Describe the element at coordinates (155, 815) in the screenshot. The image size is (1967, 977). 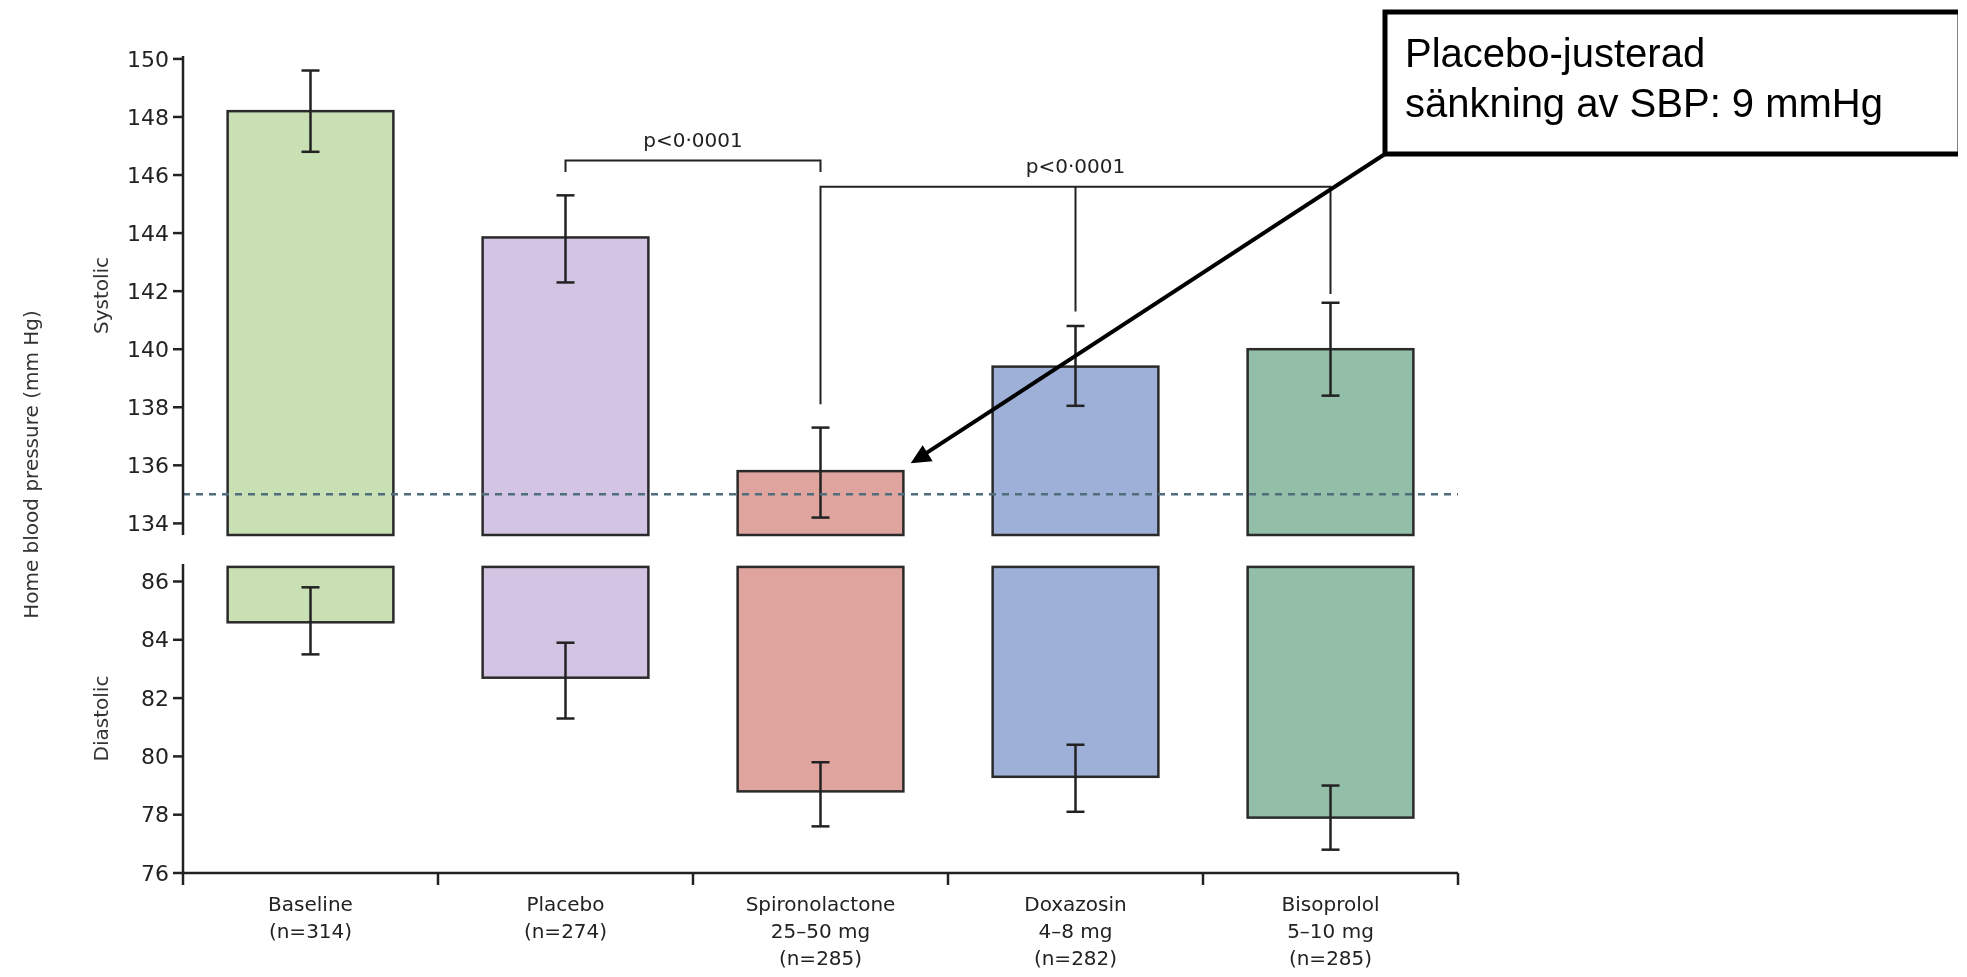
I see `y-tick-label: 78` at that location.